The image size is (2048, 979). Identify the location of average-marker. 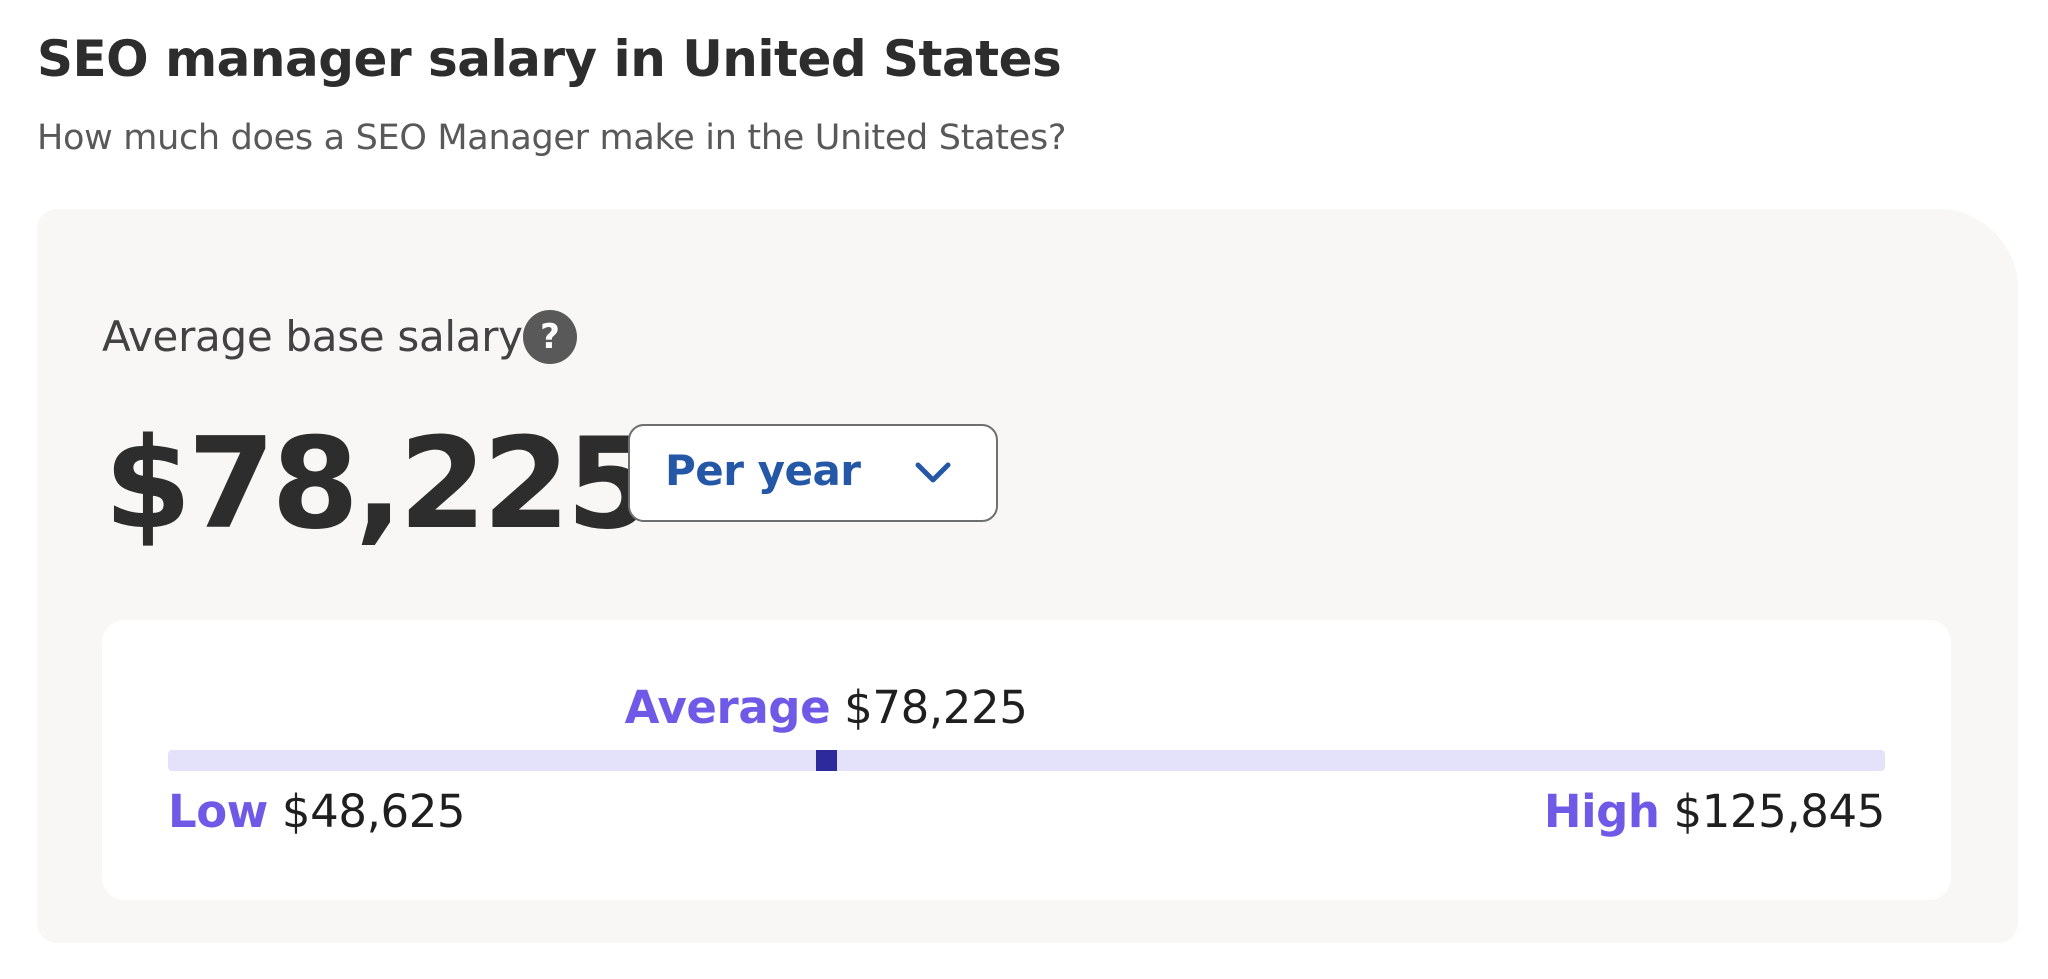
(826, 760).